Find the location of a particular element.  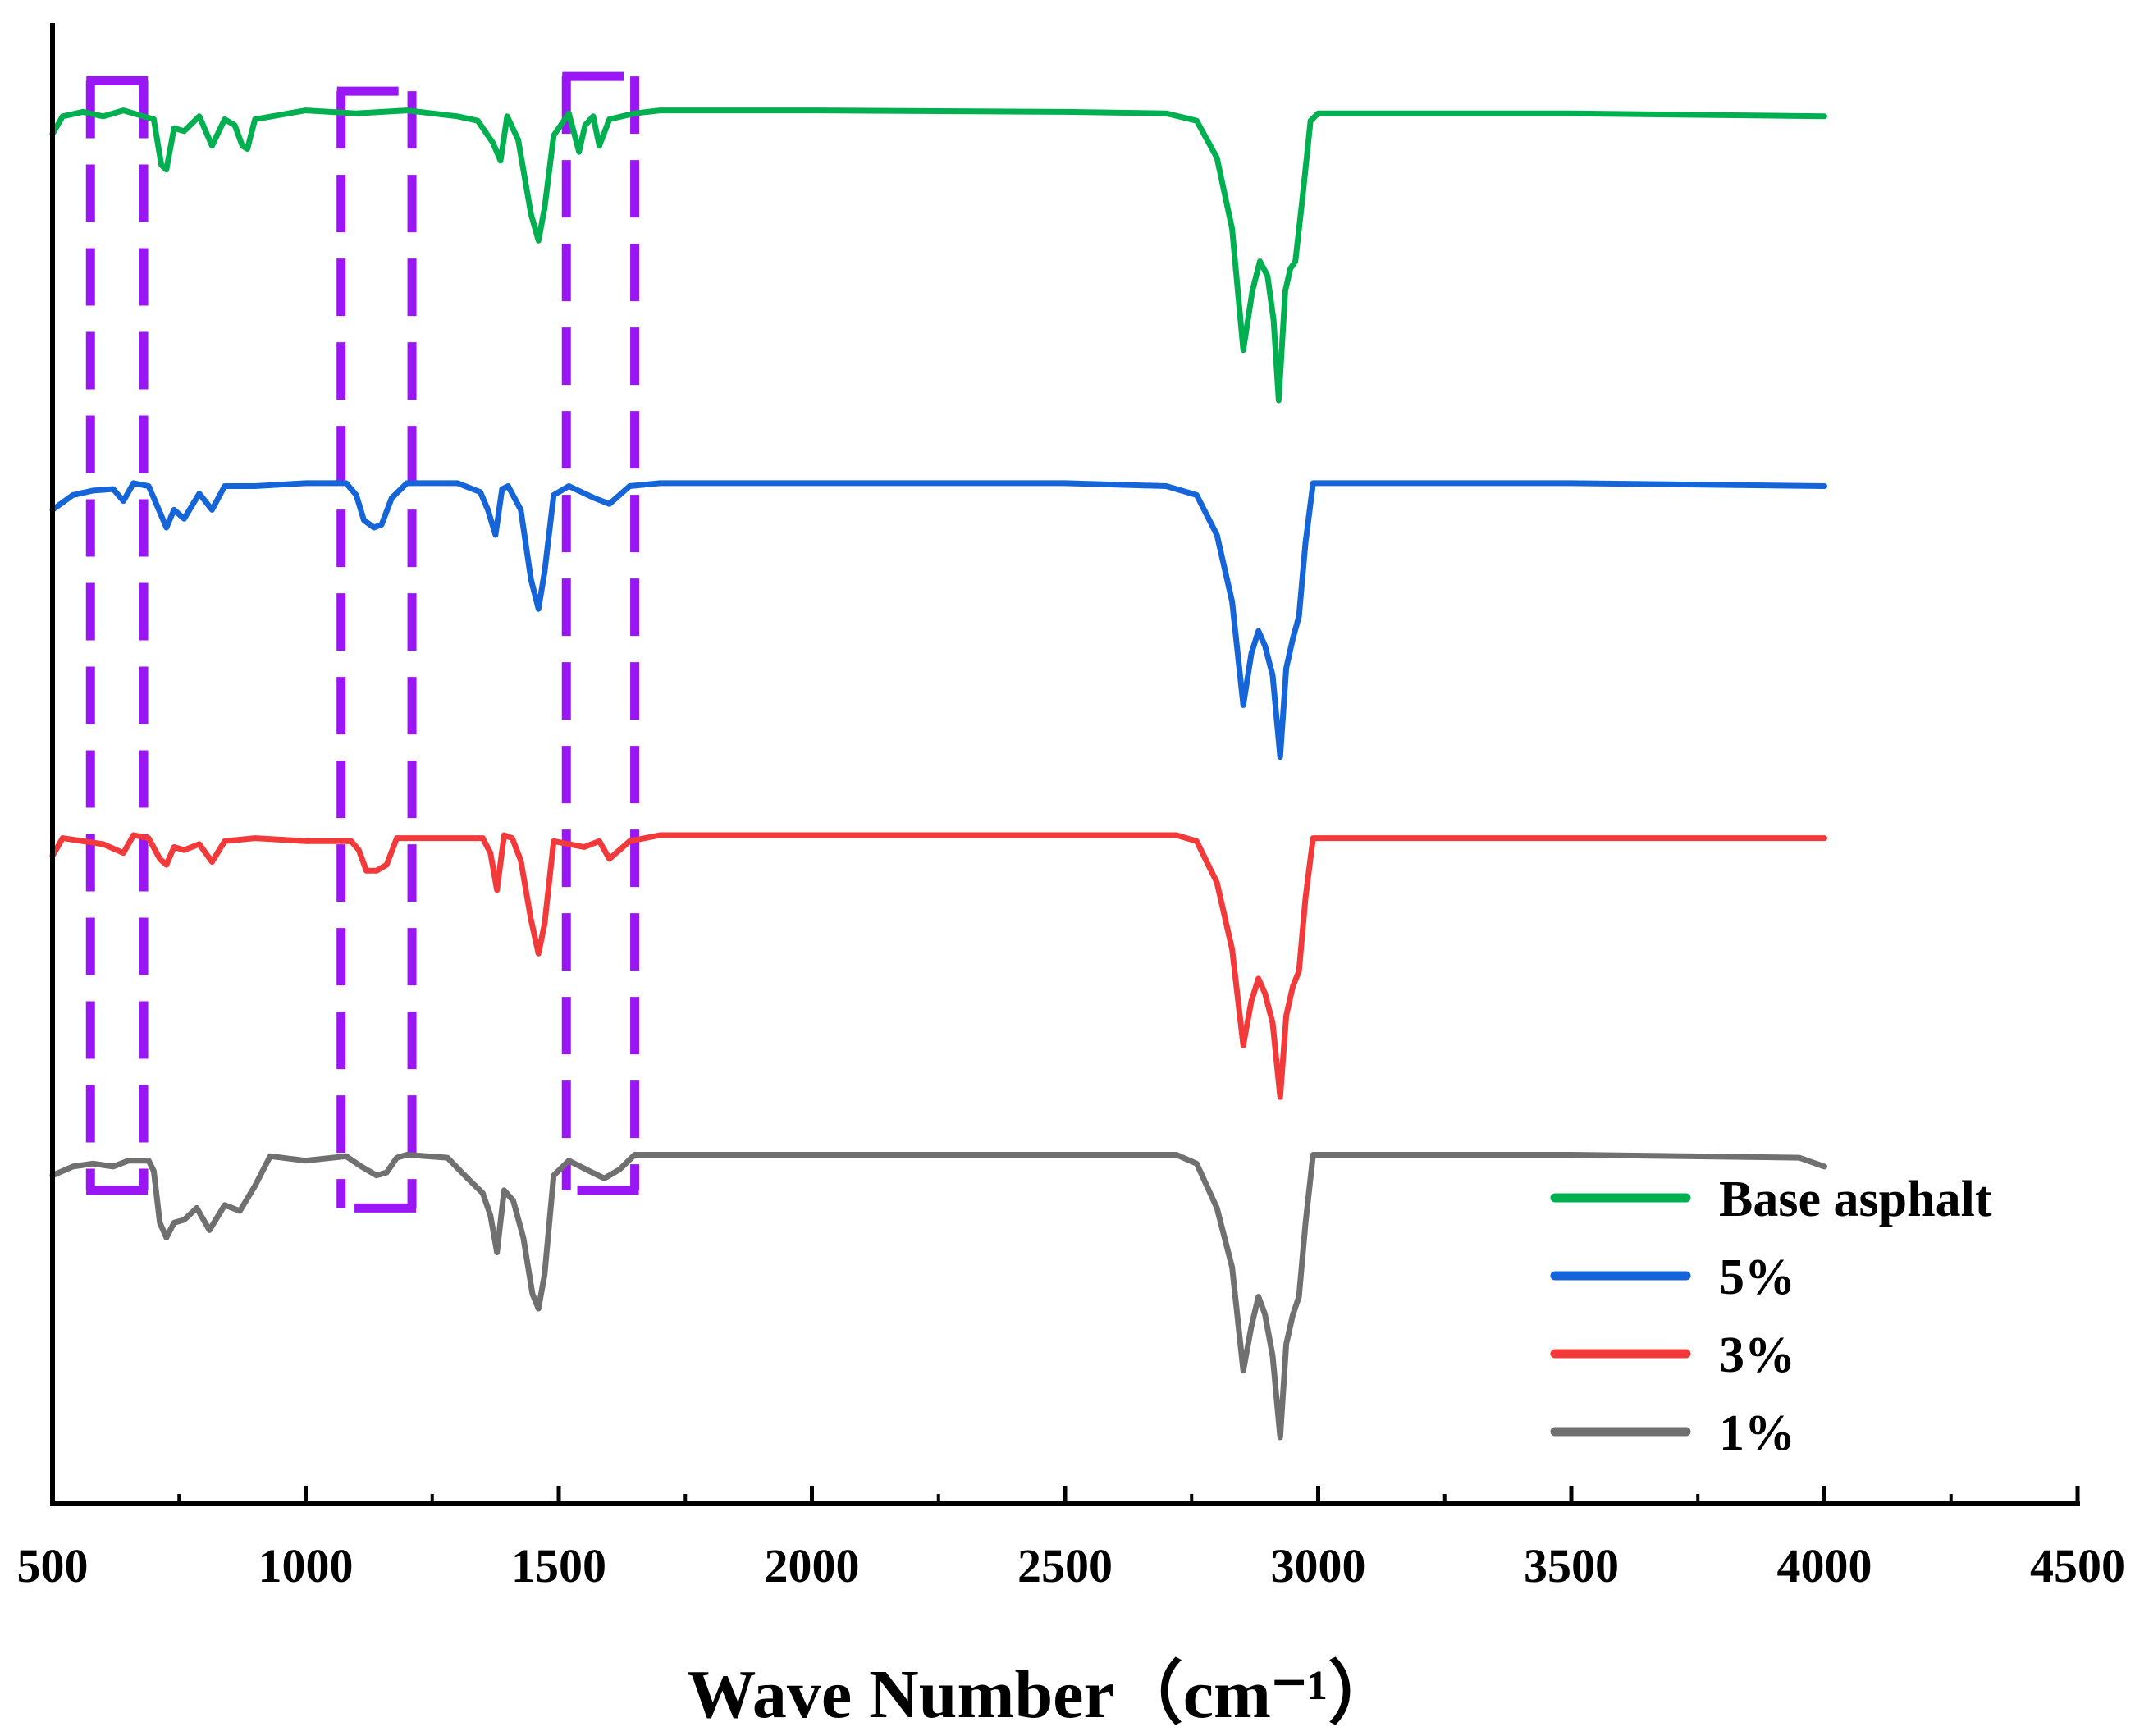

x-tick-label: 4000 is located at coordinates (1824, 1565).